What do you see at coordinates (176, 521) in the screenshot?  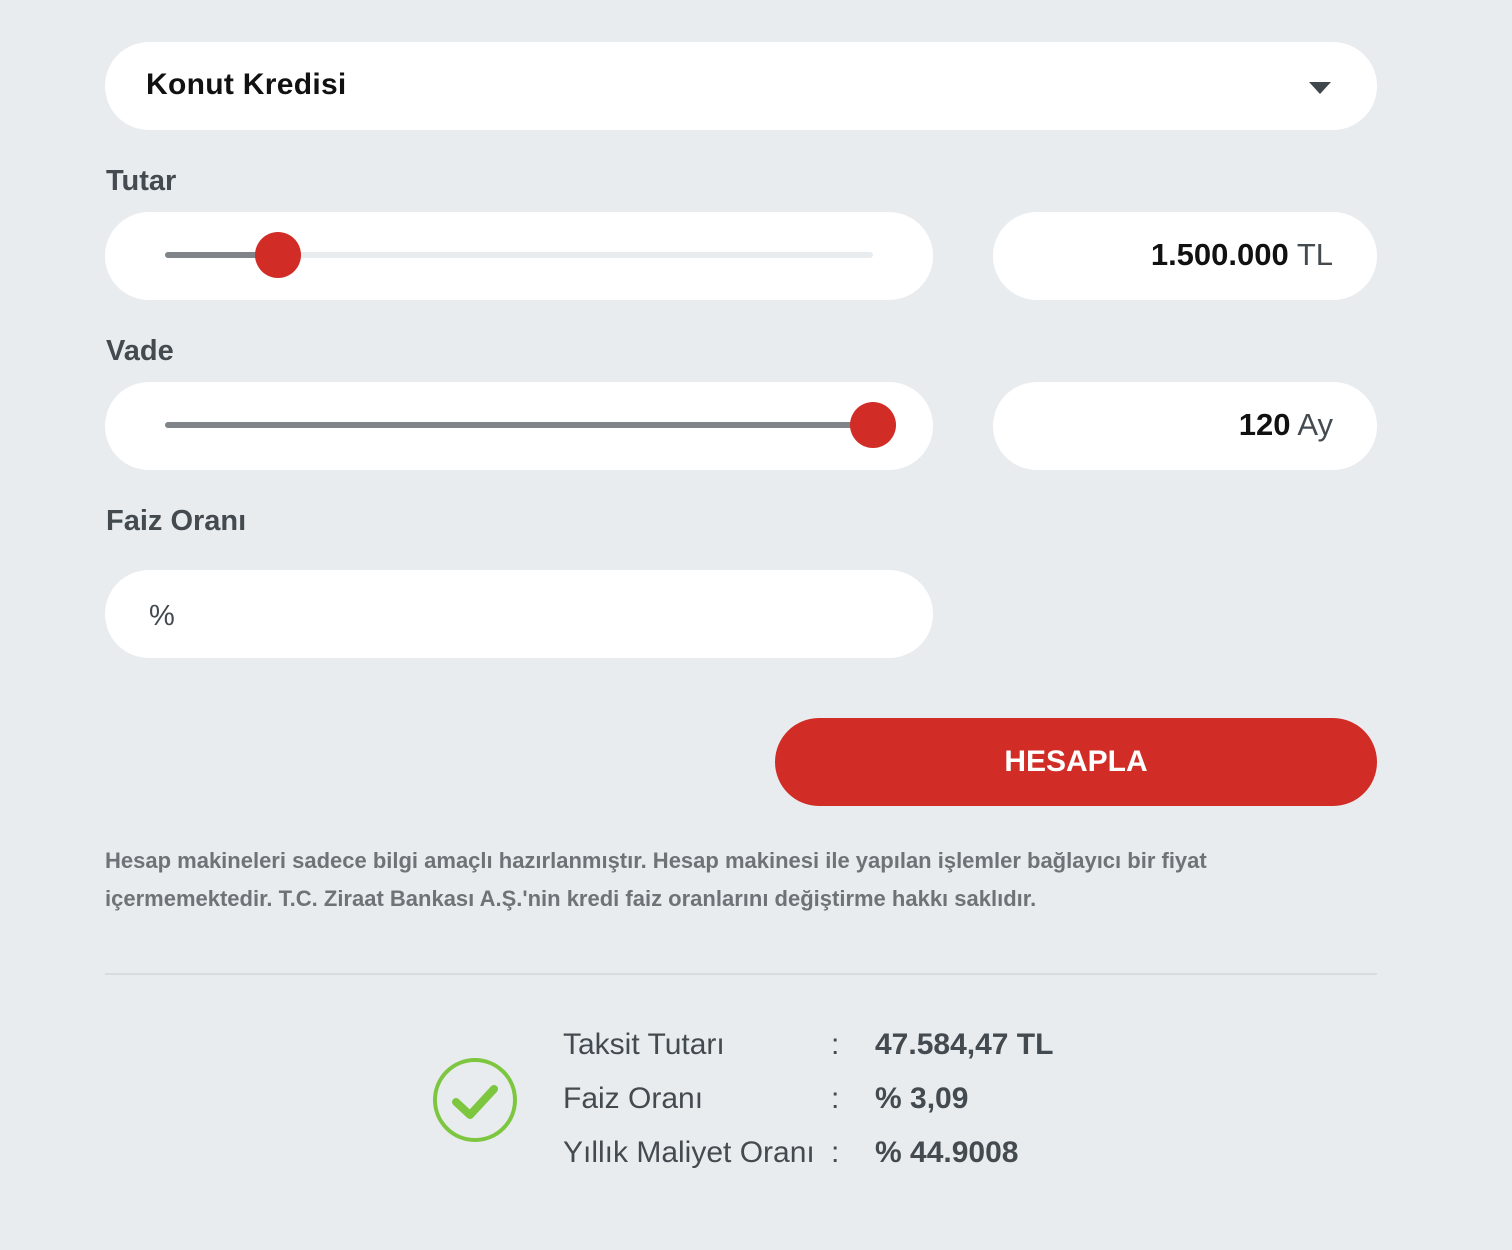 I see `rate-label: Faiz Oranı` at bounding box center [176, 521].